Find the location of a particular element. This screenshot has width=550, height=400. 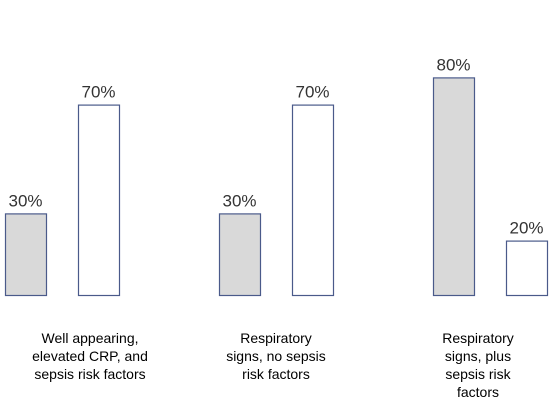

category-label-2: Respiratory signs, no sepsis risk factors is located at coordinates (276, 356).